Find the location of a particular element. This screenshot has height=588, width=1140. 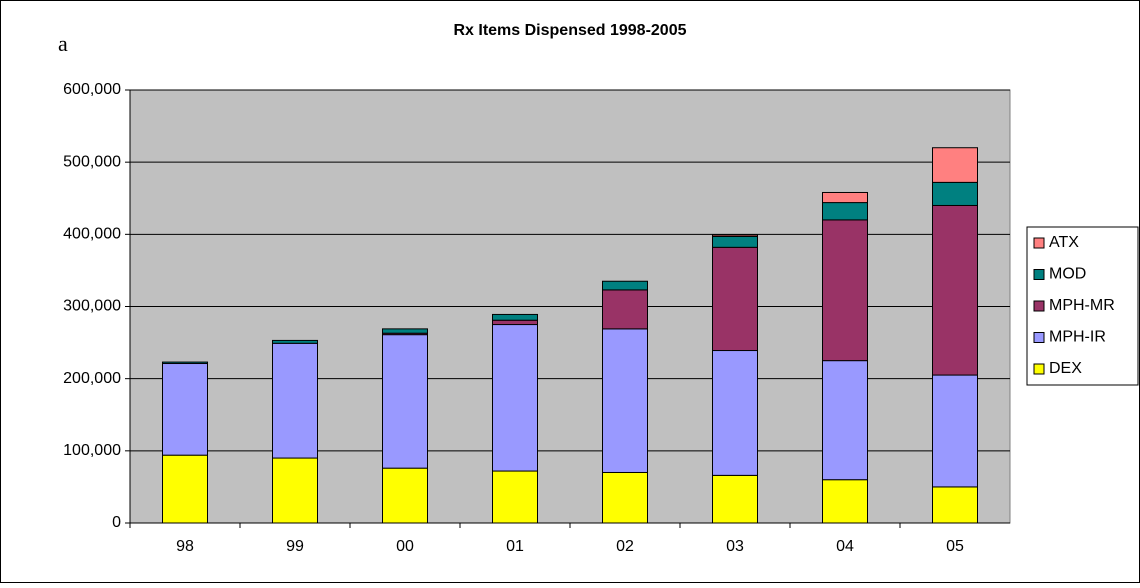

x-tick-label: 04 is located at coordinates (845, 546).